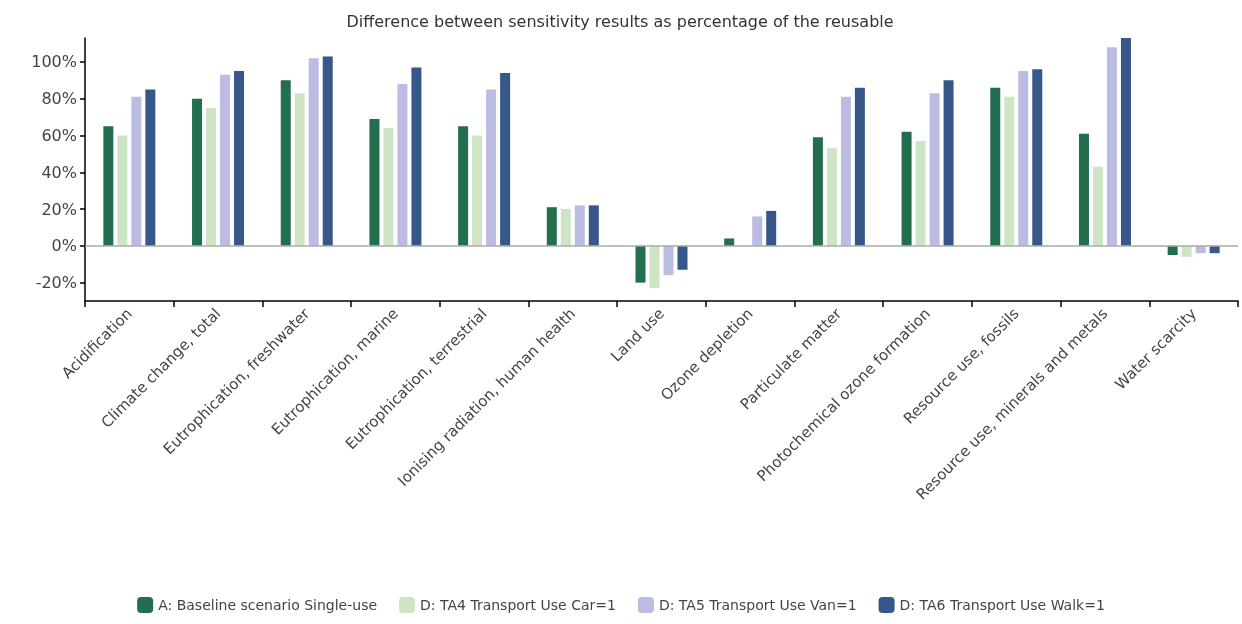 This screenshot has height=624, width=1242. Describe the element at coordinates (268, 605) in the screenshot. I see `legend-label: A: Baseline scenario Single-use` at that location.